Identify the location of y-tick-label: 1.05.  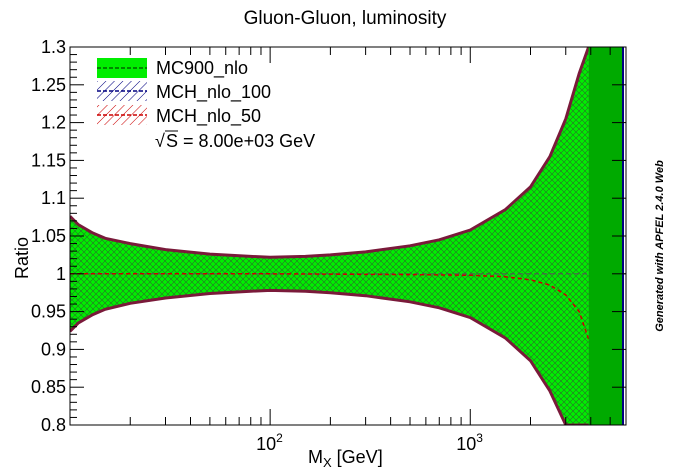
(48, 236).